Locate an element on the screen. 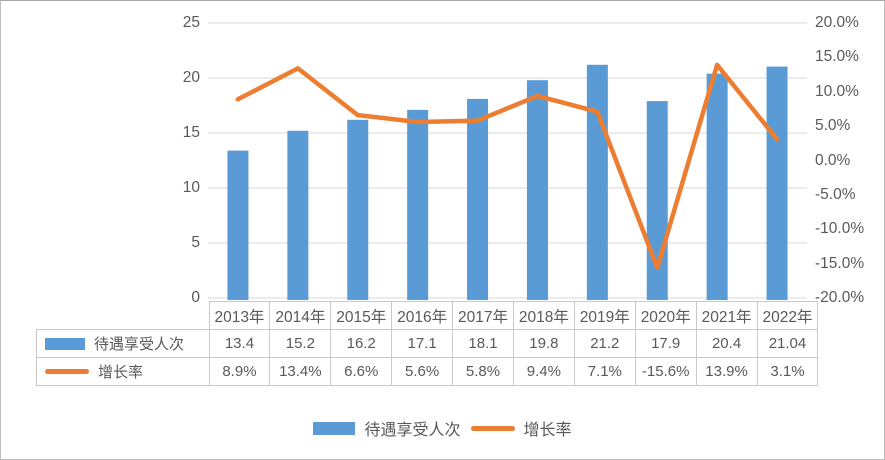 Image resolution: width=885 pixels, height=460 pixels. category-header-2019年: 2019年 is located at coordinates (604, 315).